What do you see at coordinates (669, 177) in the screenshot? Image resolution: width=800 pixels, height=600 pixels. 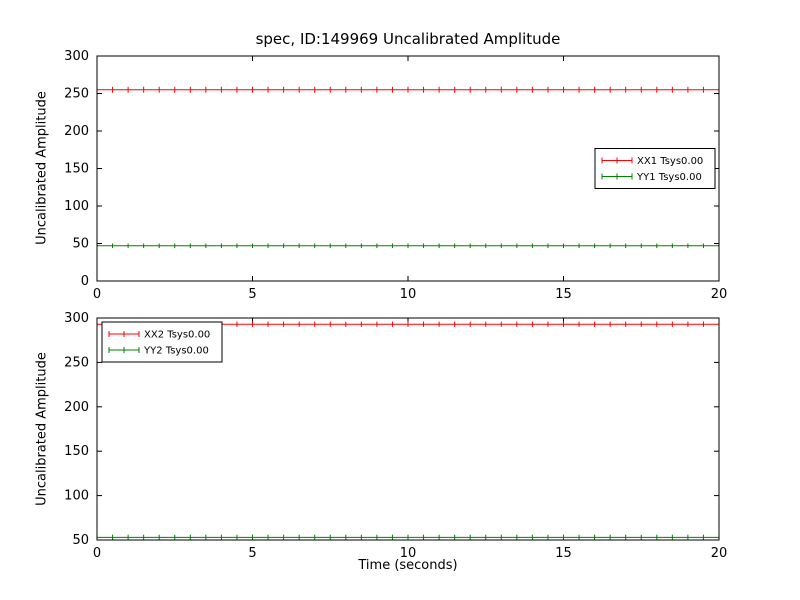 I see `legend-entry-label: YY1 Tsys0.00` at bounding box center [669, 177].